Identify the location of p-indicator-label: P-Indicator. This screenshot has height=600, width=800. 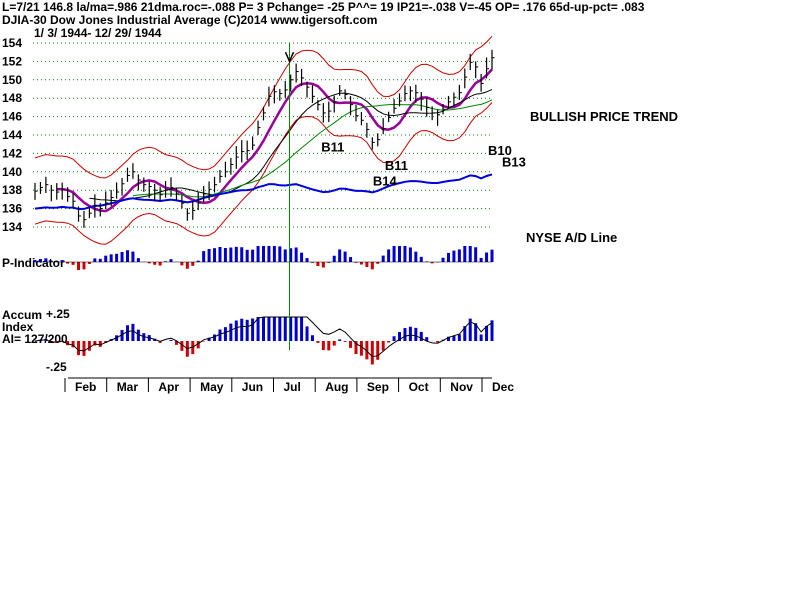
(33, 263).